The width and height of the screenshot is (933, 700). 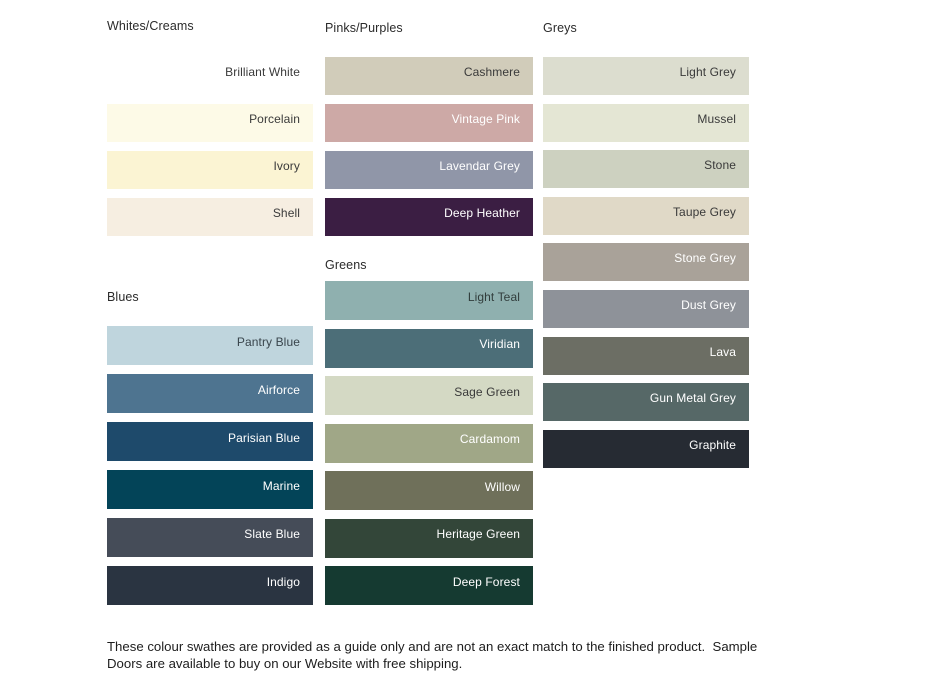 What do you see at coordinates (281, 485) in the screenshot?
I see `swatch-label-marine: Marine` at bounding box center [281, 485].